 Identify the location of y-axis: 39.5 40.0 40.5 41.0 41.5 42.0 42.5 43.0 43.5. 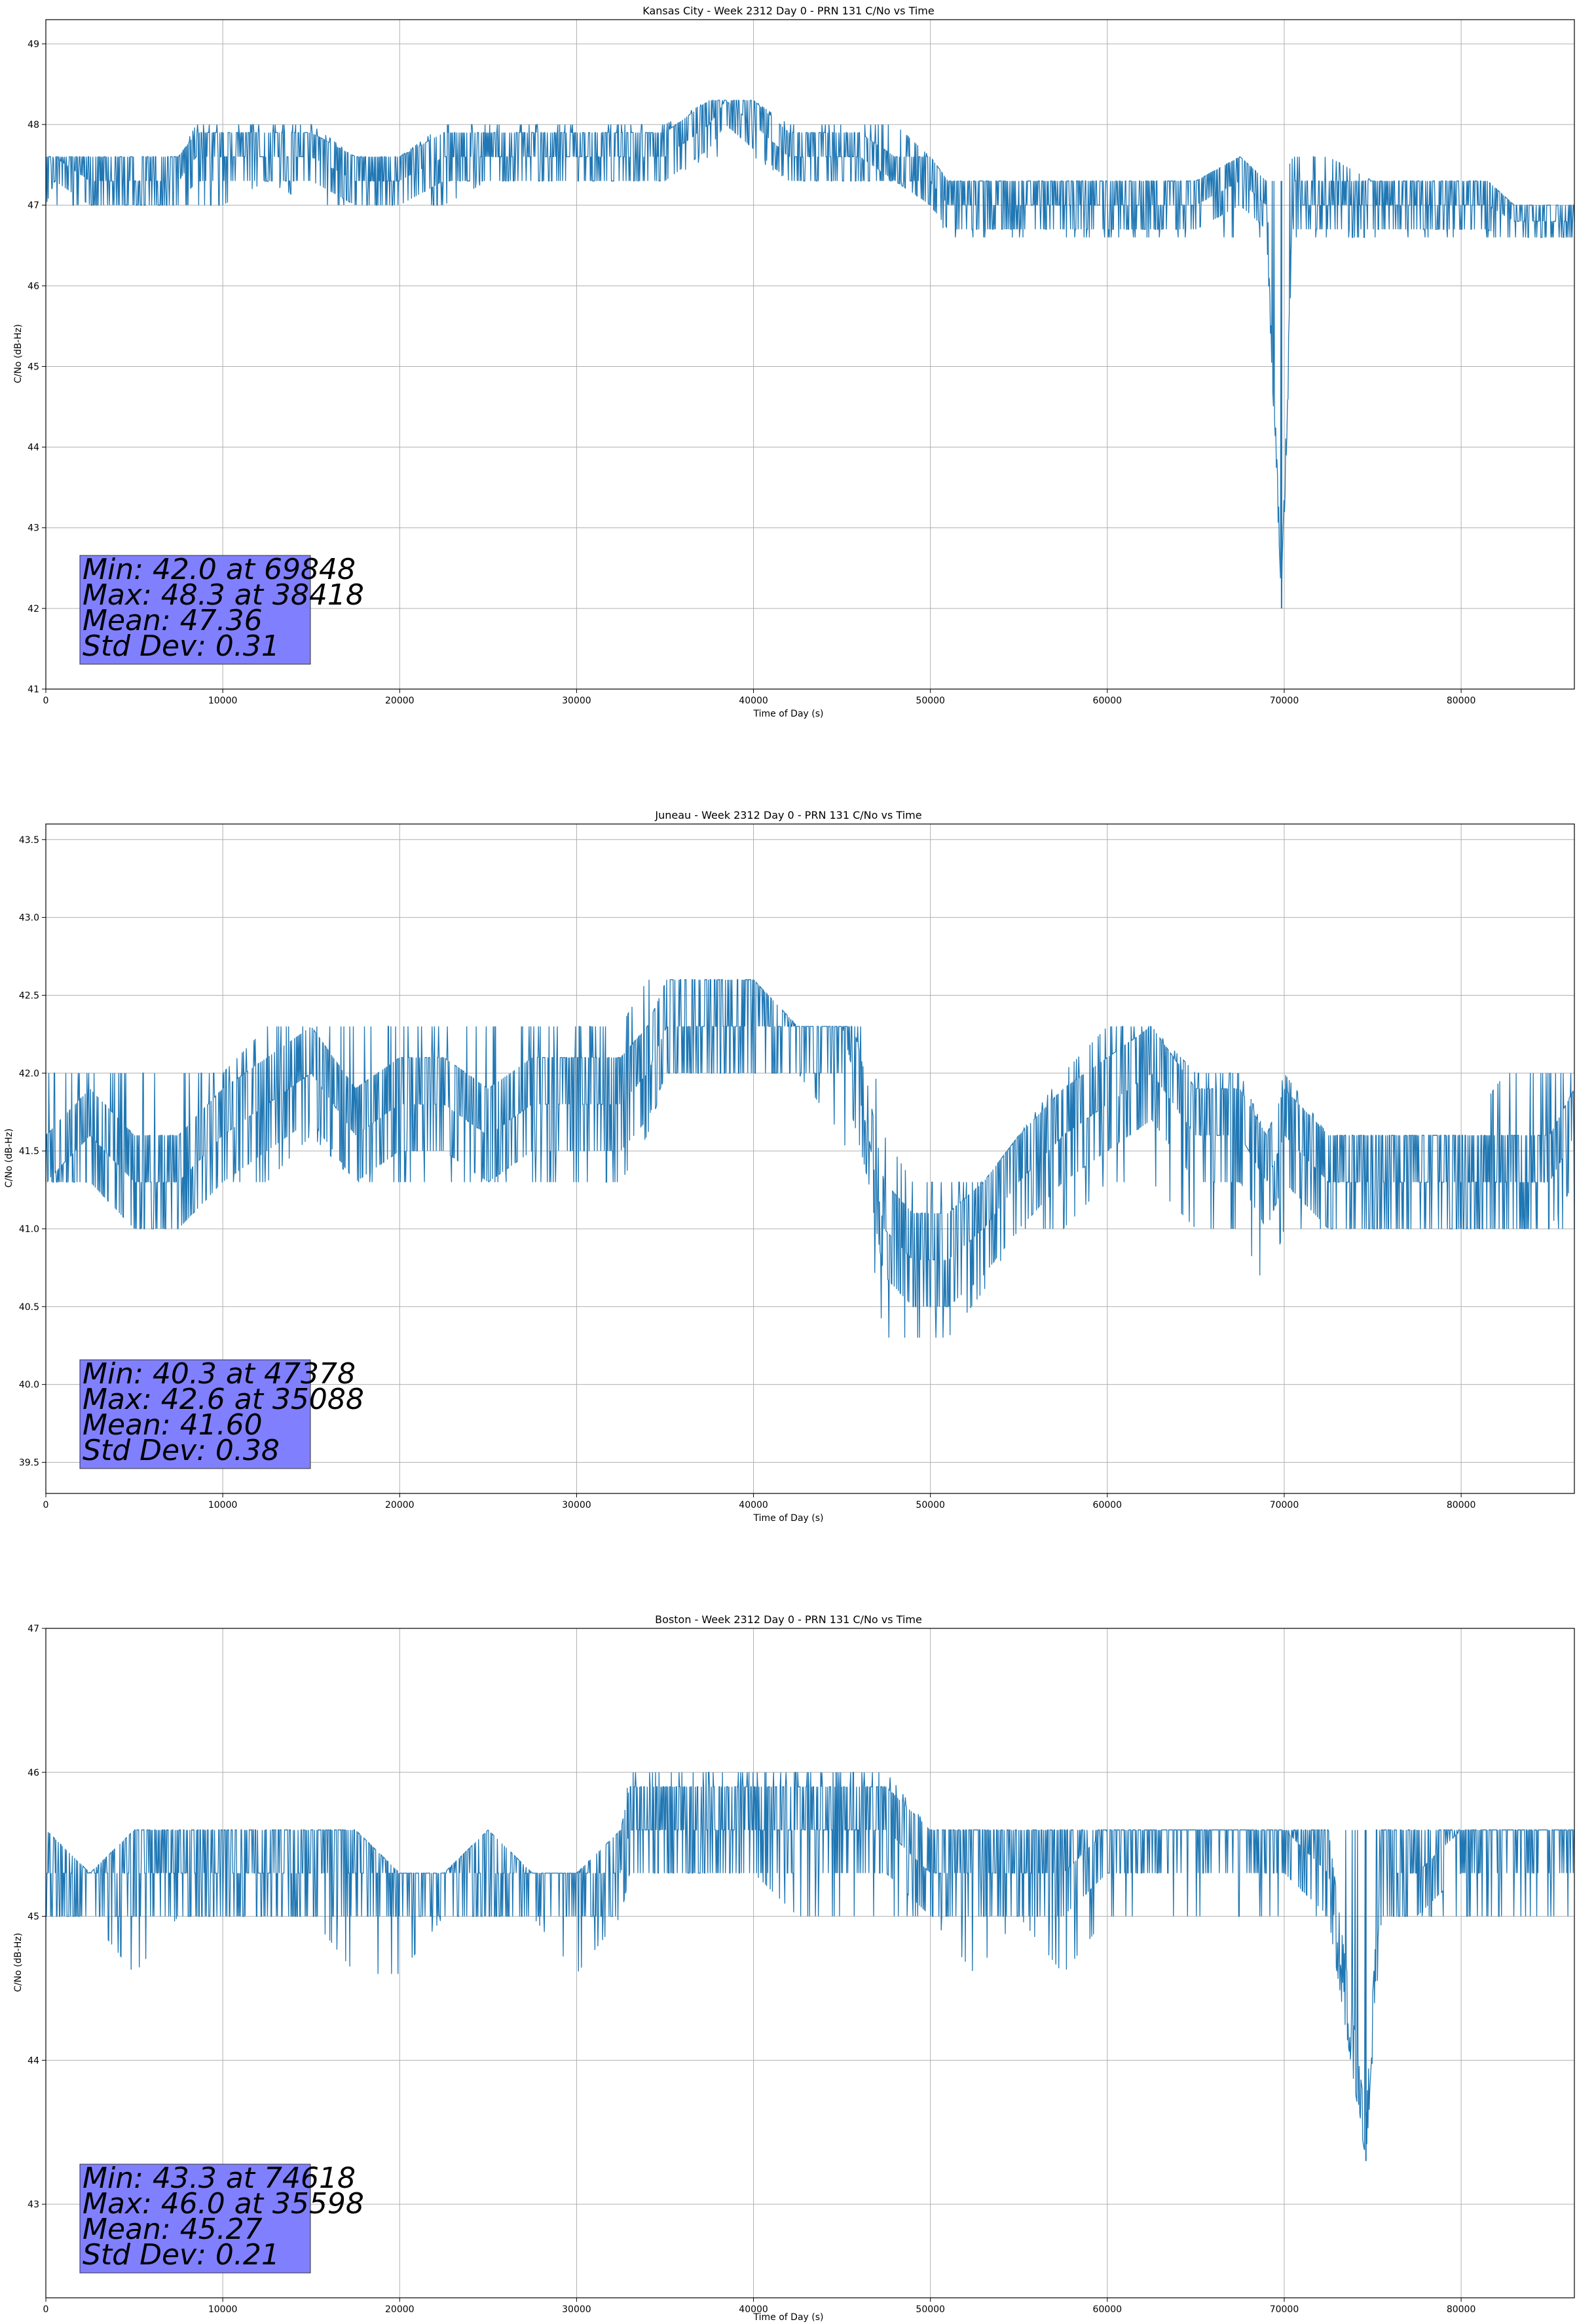
(32, 1151).